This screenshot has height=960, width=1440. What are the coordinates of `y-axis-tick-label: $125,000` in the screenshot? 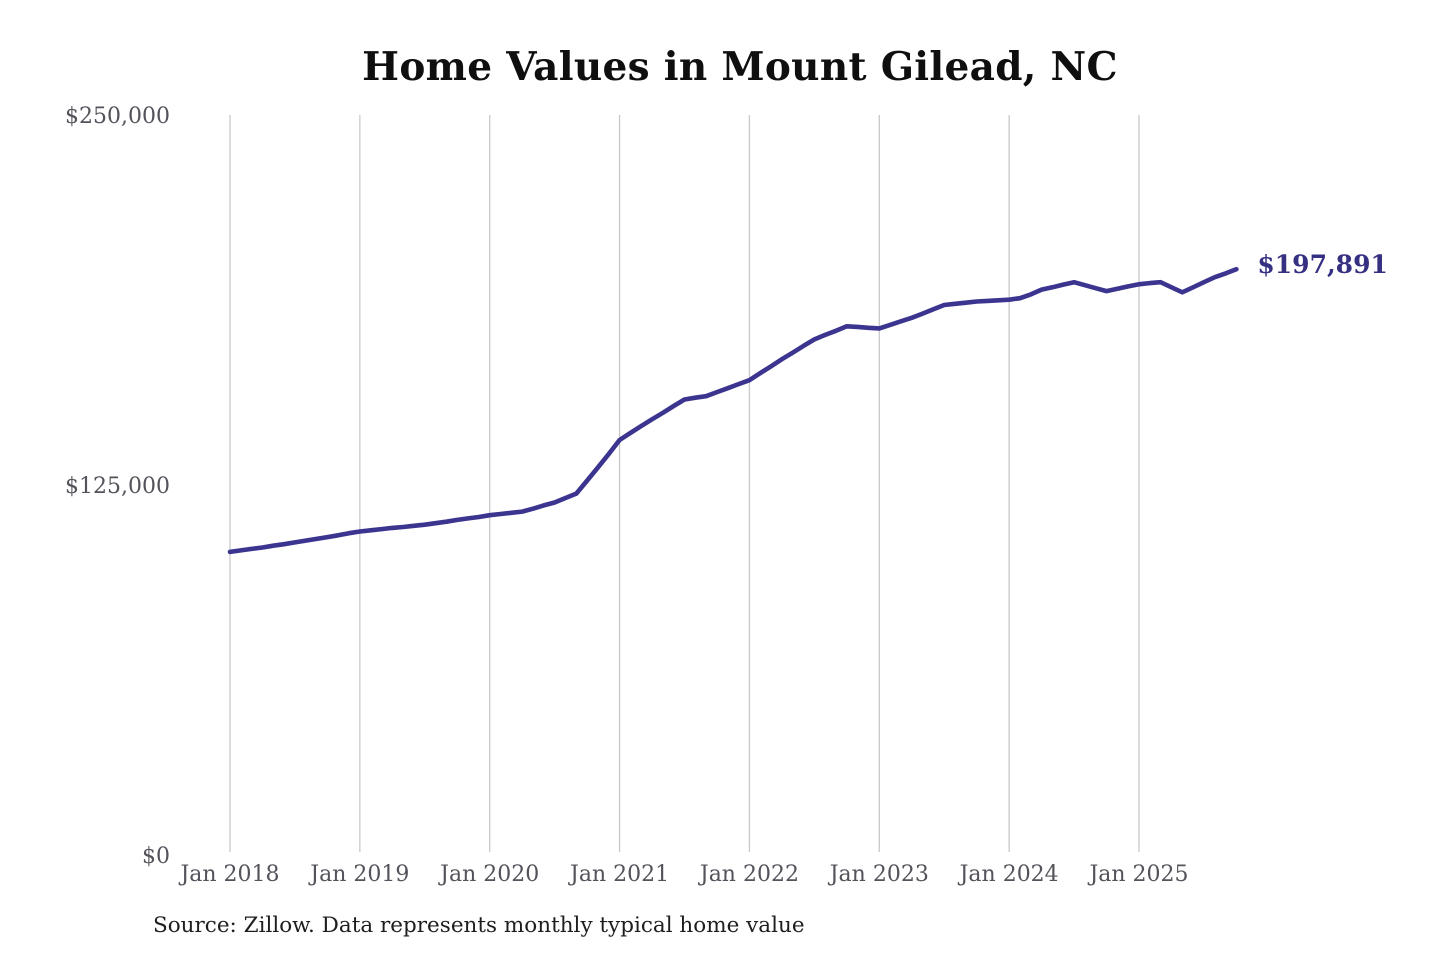 It's located at (117, 486).